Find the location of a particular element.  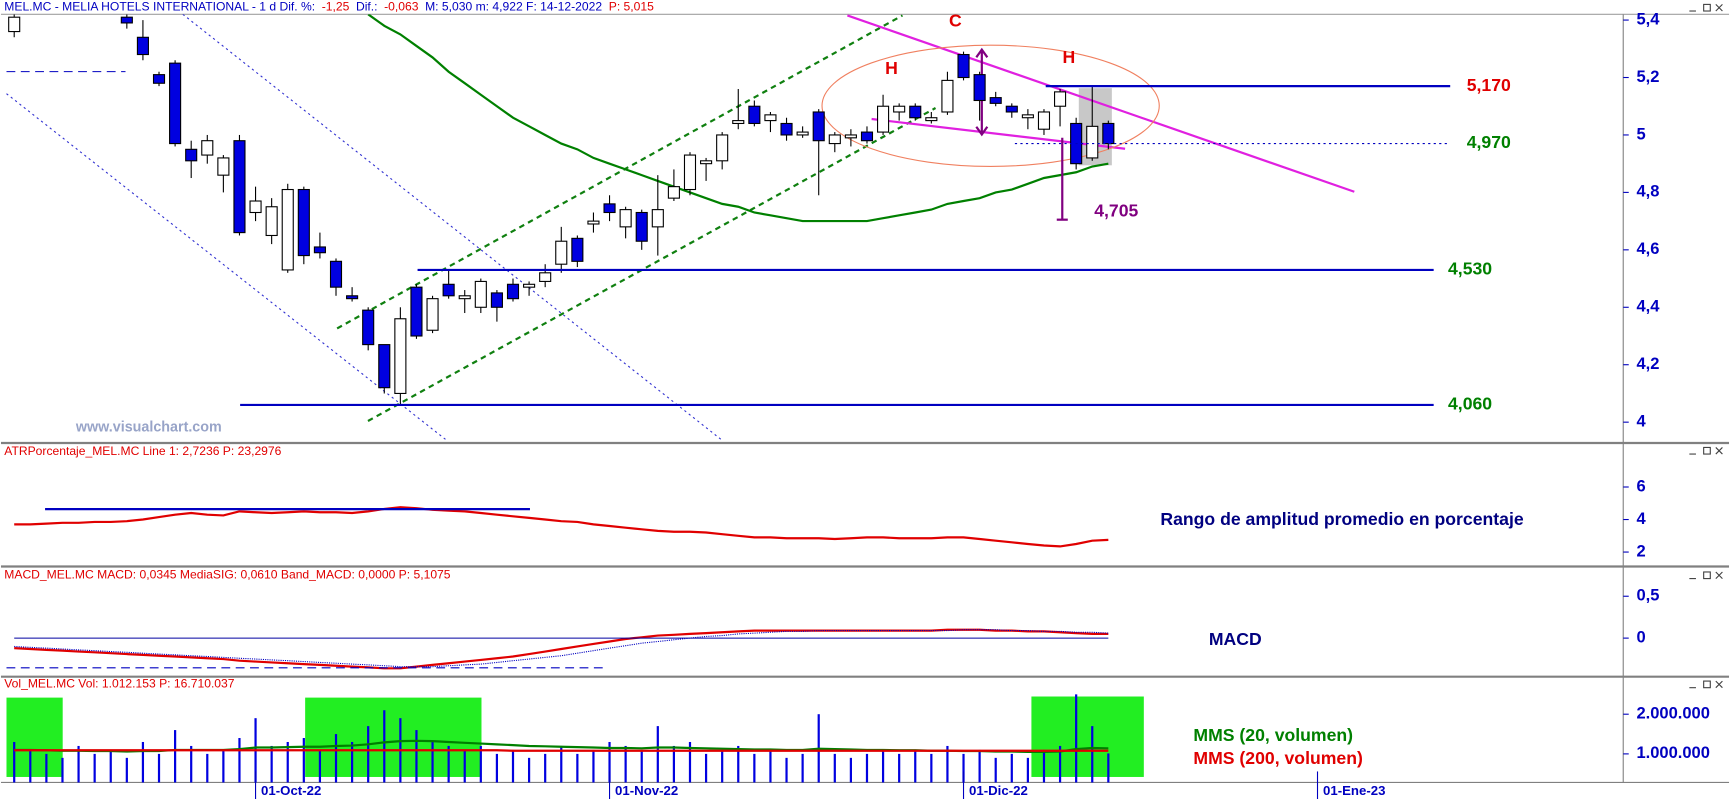

x-tick-label: 01-Ene-23 is located at coordinates (1354, 790).